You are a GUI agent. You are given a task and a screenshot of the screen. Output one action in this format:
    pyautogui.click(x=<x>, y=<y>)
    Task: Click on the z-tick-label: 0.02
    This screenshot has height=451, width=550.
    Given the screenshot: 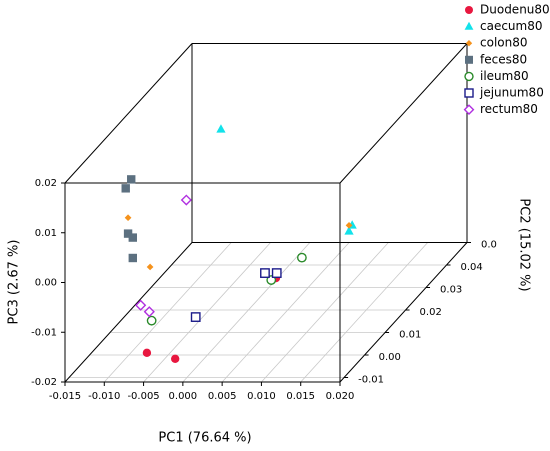 What is the action you would take?
    pyautogui.click(x=46, y=183)
    